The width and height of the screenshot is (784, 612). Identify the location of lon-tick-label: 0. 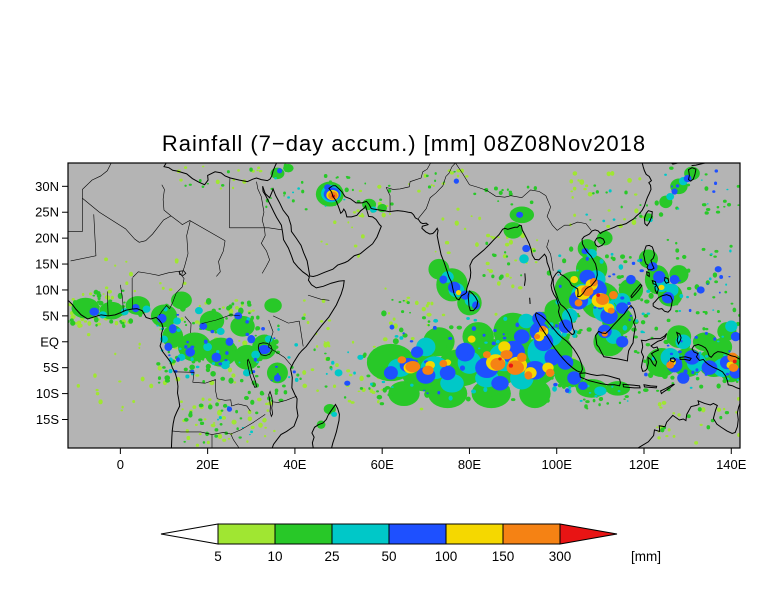
(120, 464).